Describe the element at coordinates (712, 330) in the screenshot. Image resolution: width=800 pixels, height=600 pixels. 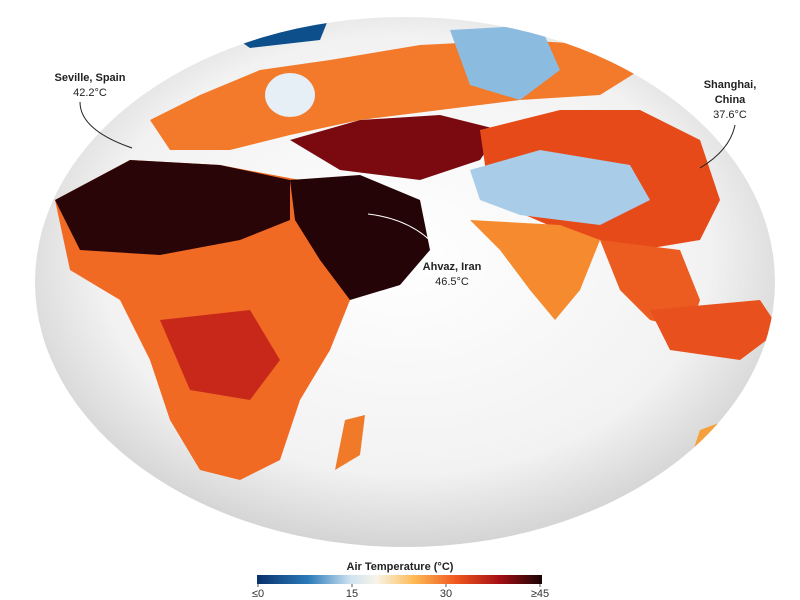
I see `indonesia` at that location.